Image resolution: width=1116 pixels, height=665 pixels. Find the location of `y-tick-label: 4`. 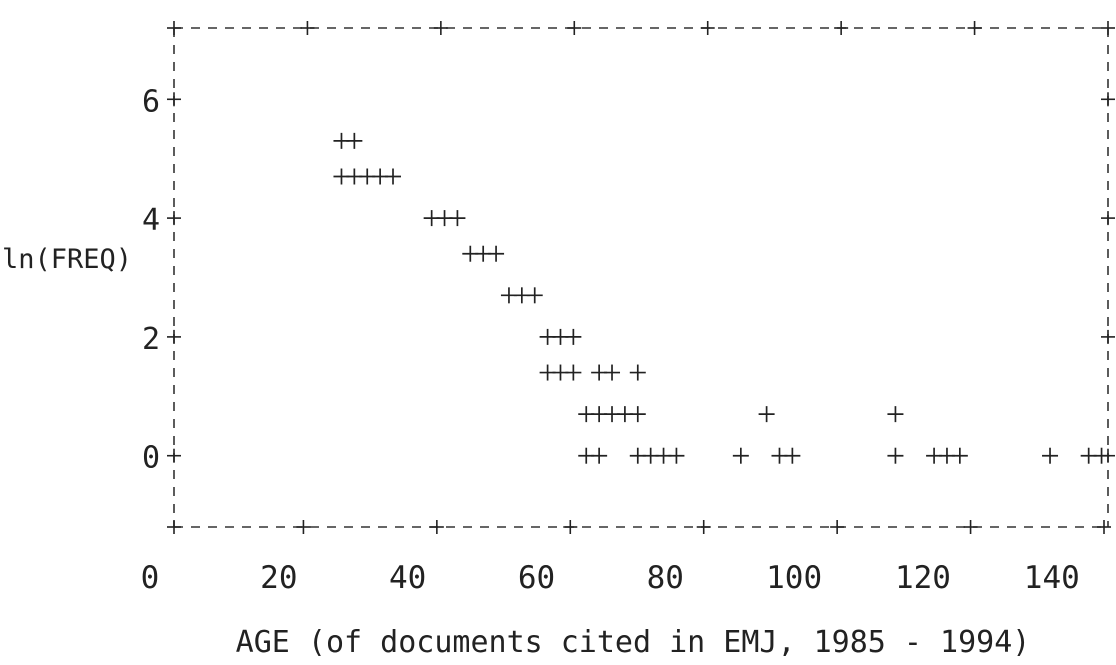

y-tick-label: 4 is located at coordinates (151, 220).